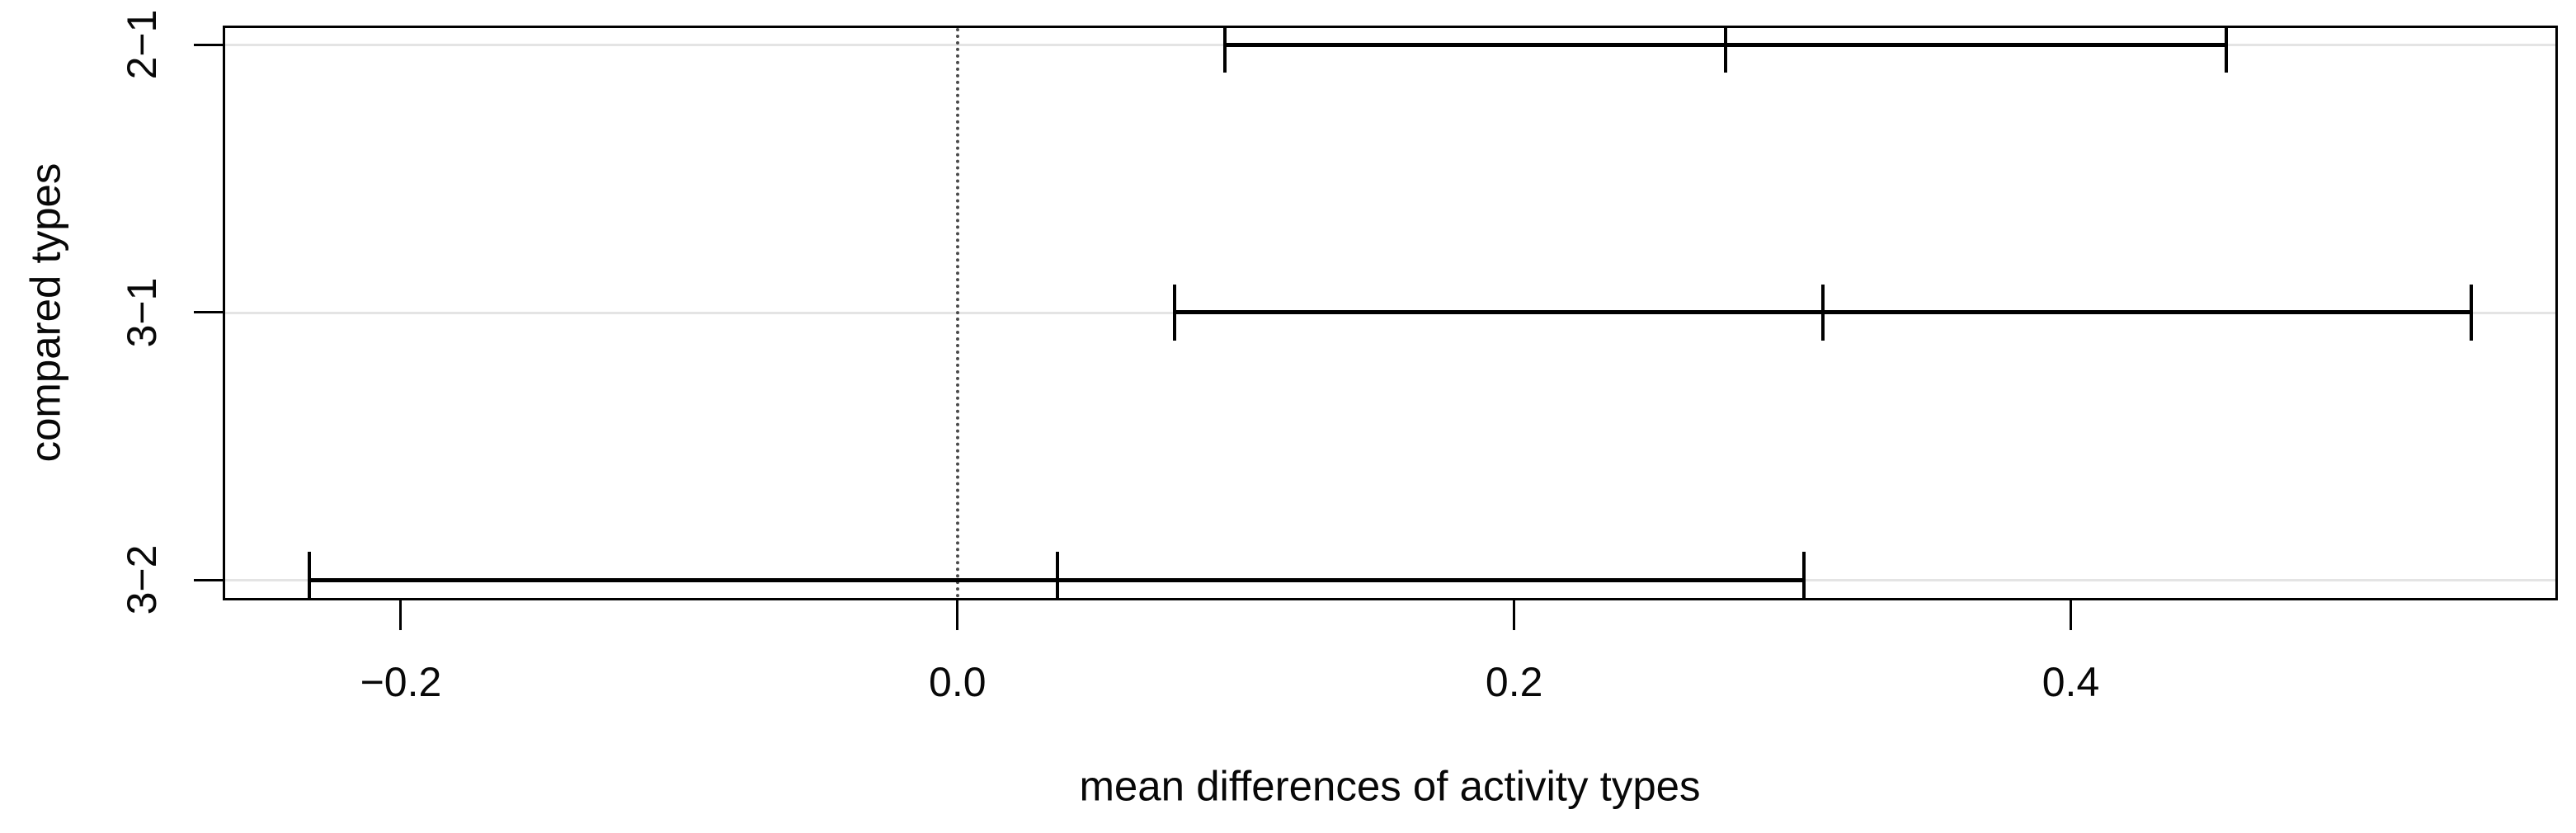 The height and width of the screenshot is (833, 2576). Describe the element at coordinates (401, 682) in the screenshot. I see `x-tick-label: −0.2` at that location.